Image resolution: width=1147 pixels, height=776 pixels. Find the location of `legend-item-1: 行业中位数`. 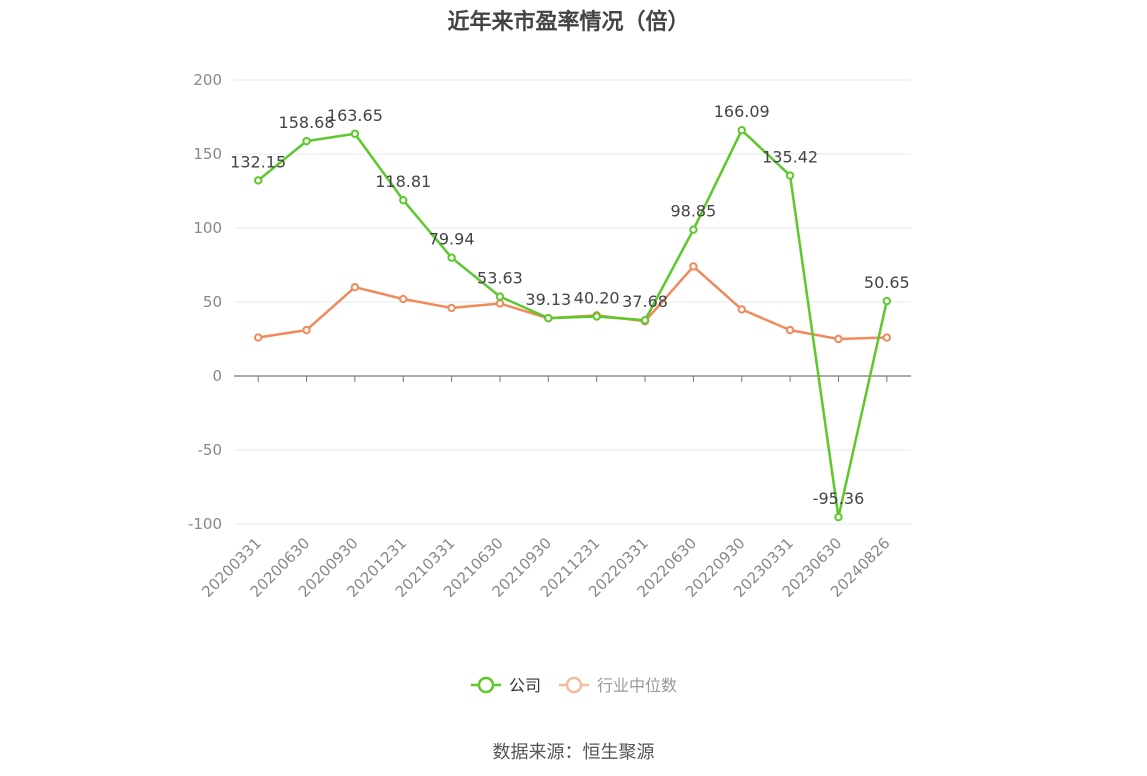

legend-item-1: 行业中位数 is located at coordinates (618, 685).